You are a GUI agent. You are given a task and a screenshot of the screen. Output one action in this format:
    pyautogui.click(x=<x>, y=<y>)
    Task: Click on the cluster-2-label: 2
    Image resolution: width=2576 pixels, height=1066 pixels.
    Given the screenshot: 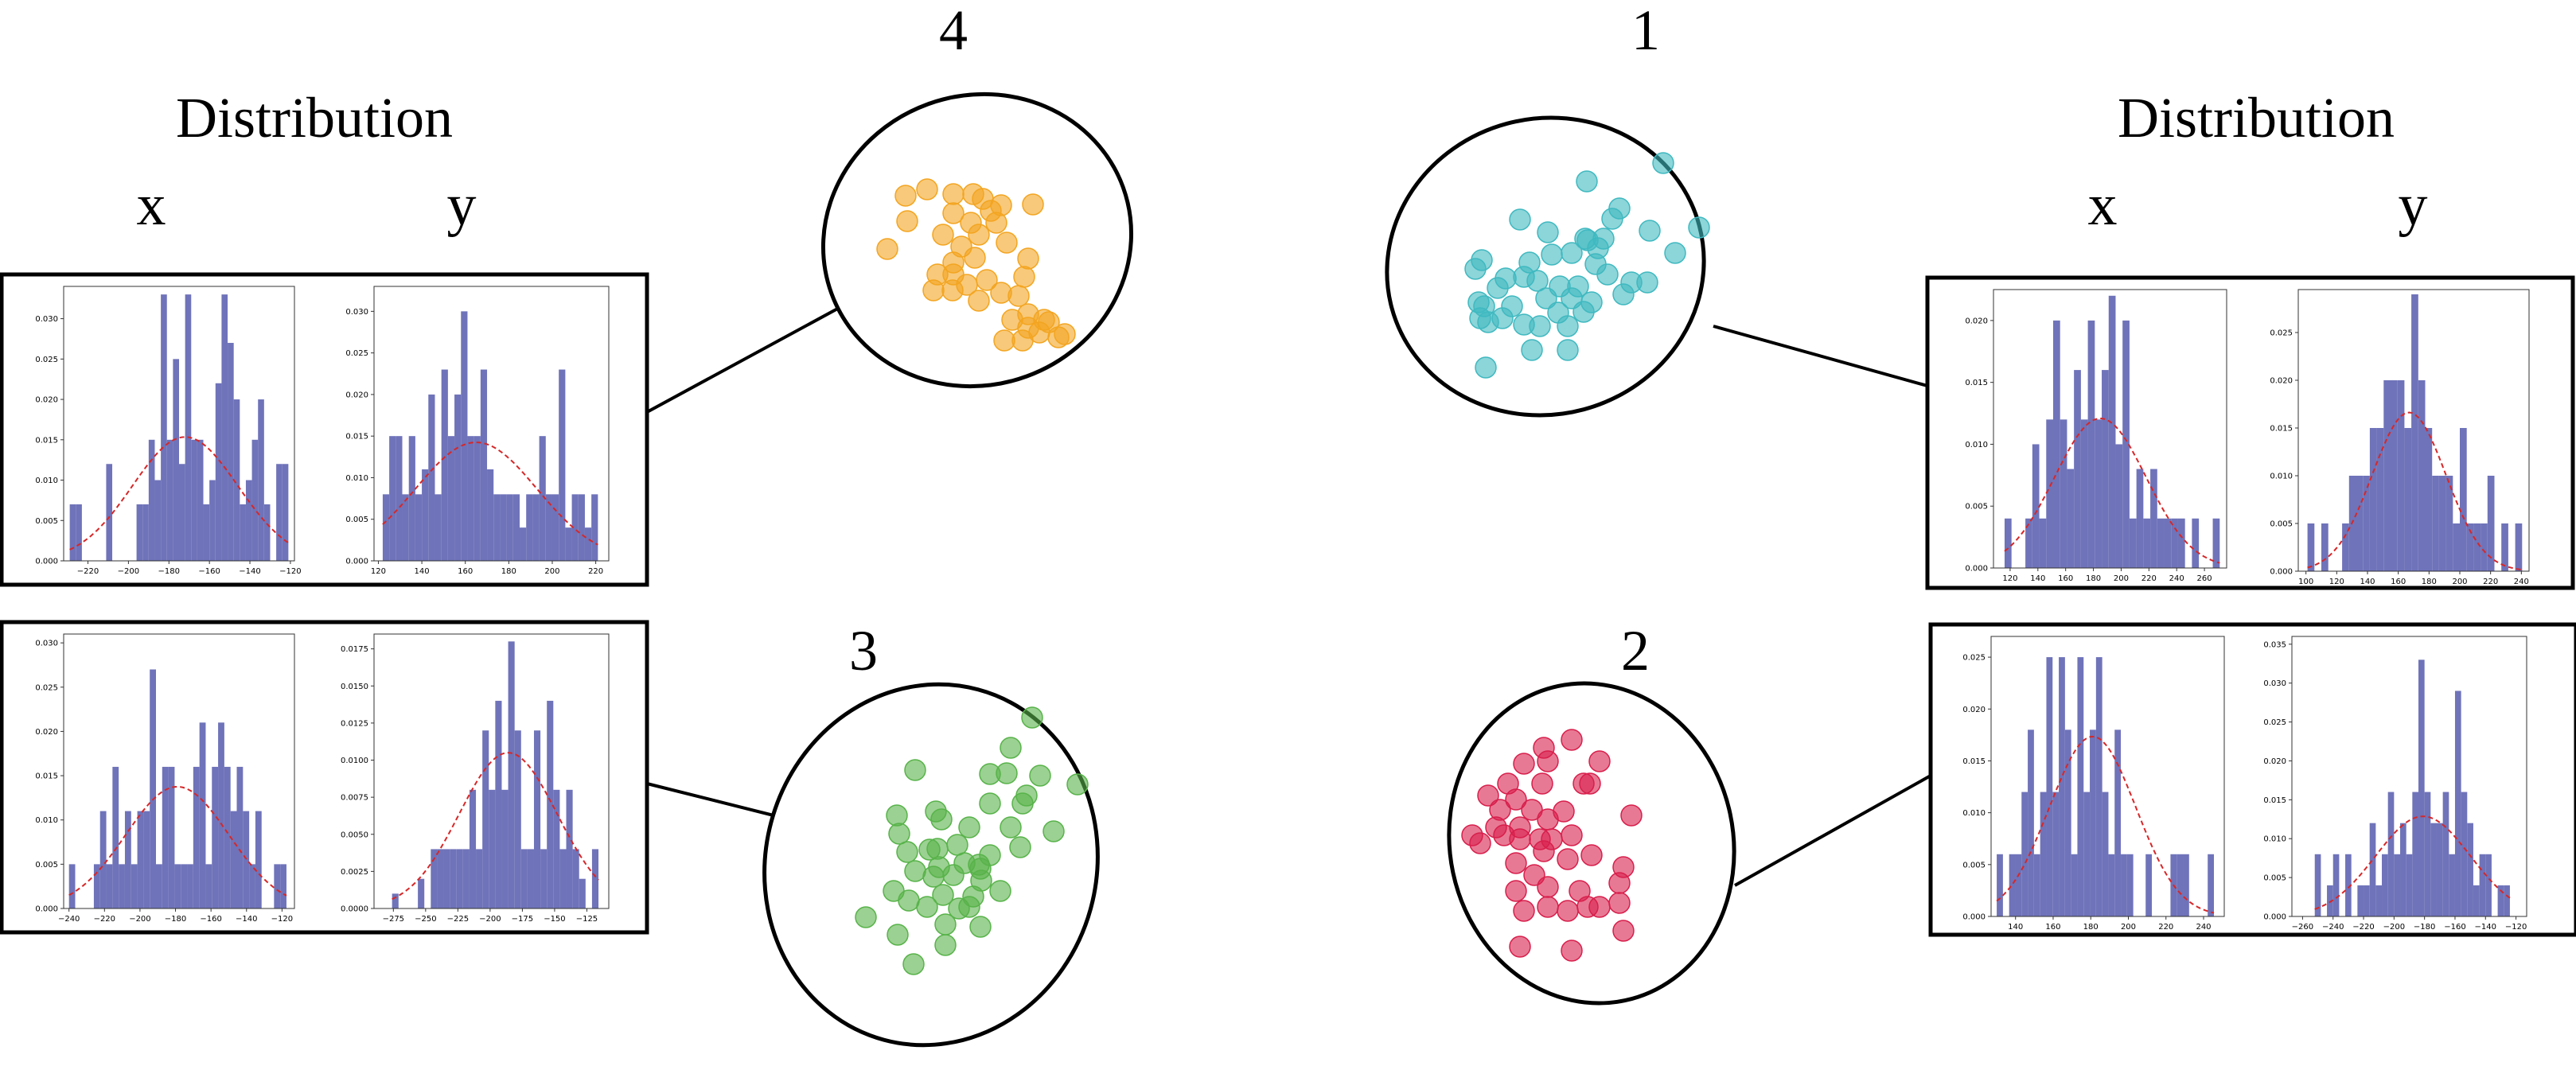 What is the action you would take?
    pyautogui.click(x=1635, y=651)
    